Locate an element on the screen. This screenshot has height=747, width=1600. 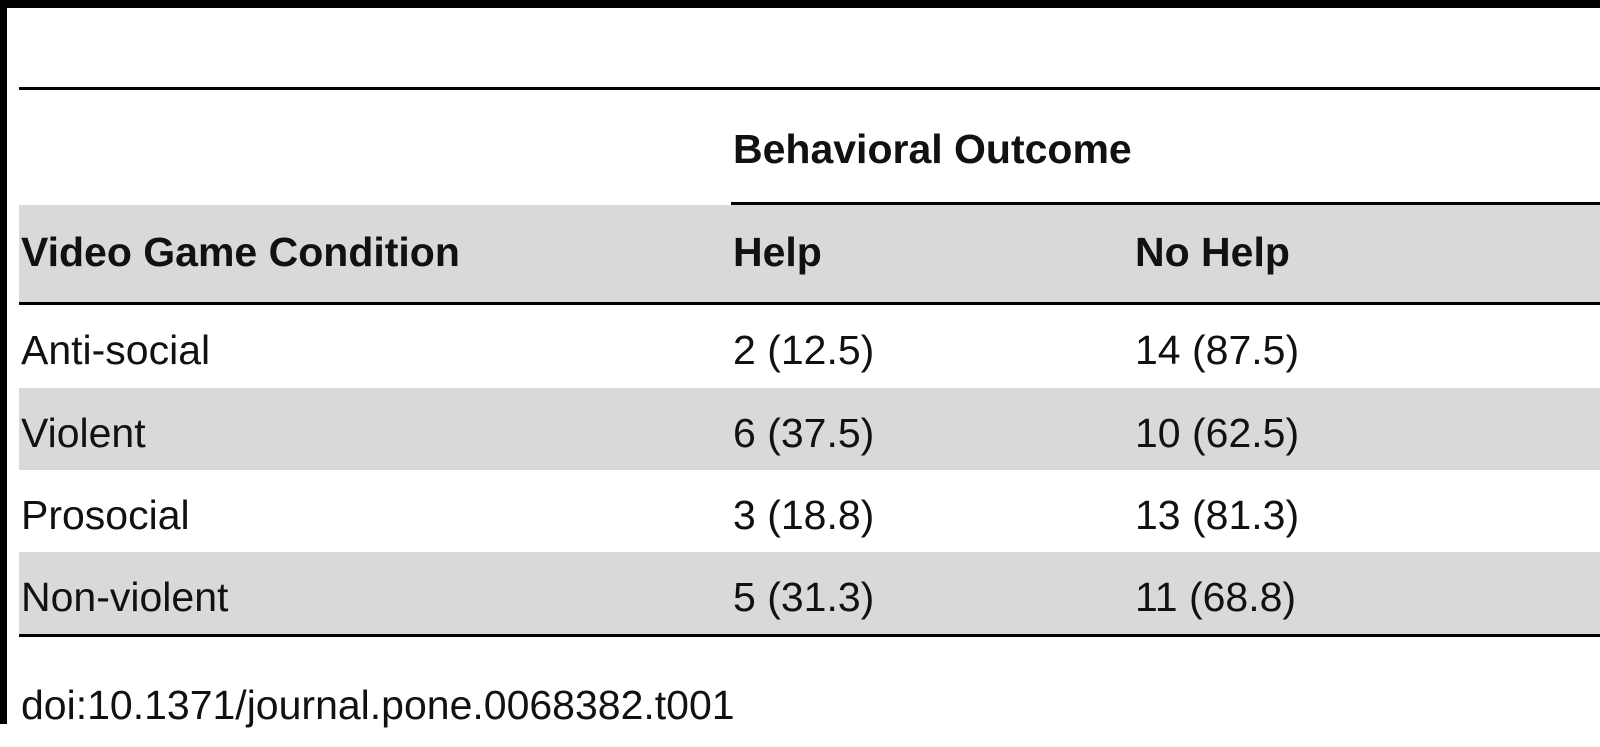
column-header-help: Help is located at coordinates (777, 252).